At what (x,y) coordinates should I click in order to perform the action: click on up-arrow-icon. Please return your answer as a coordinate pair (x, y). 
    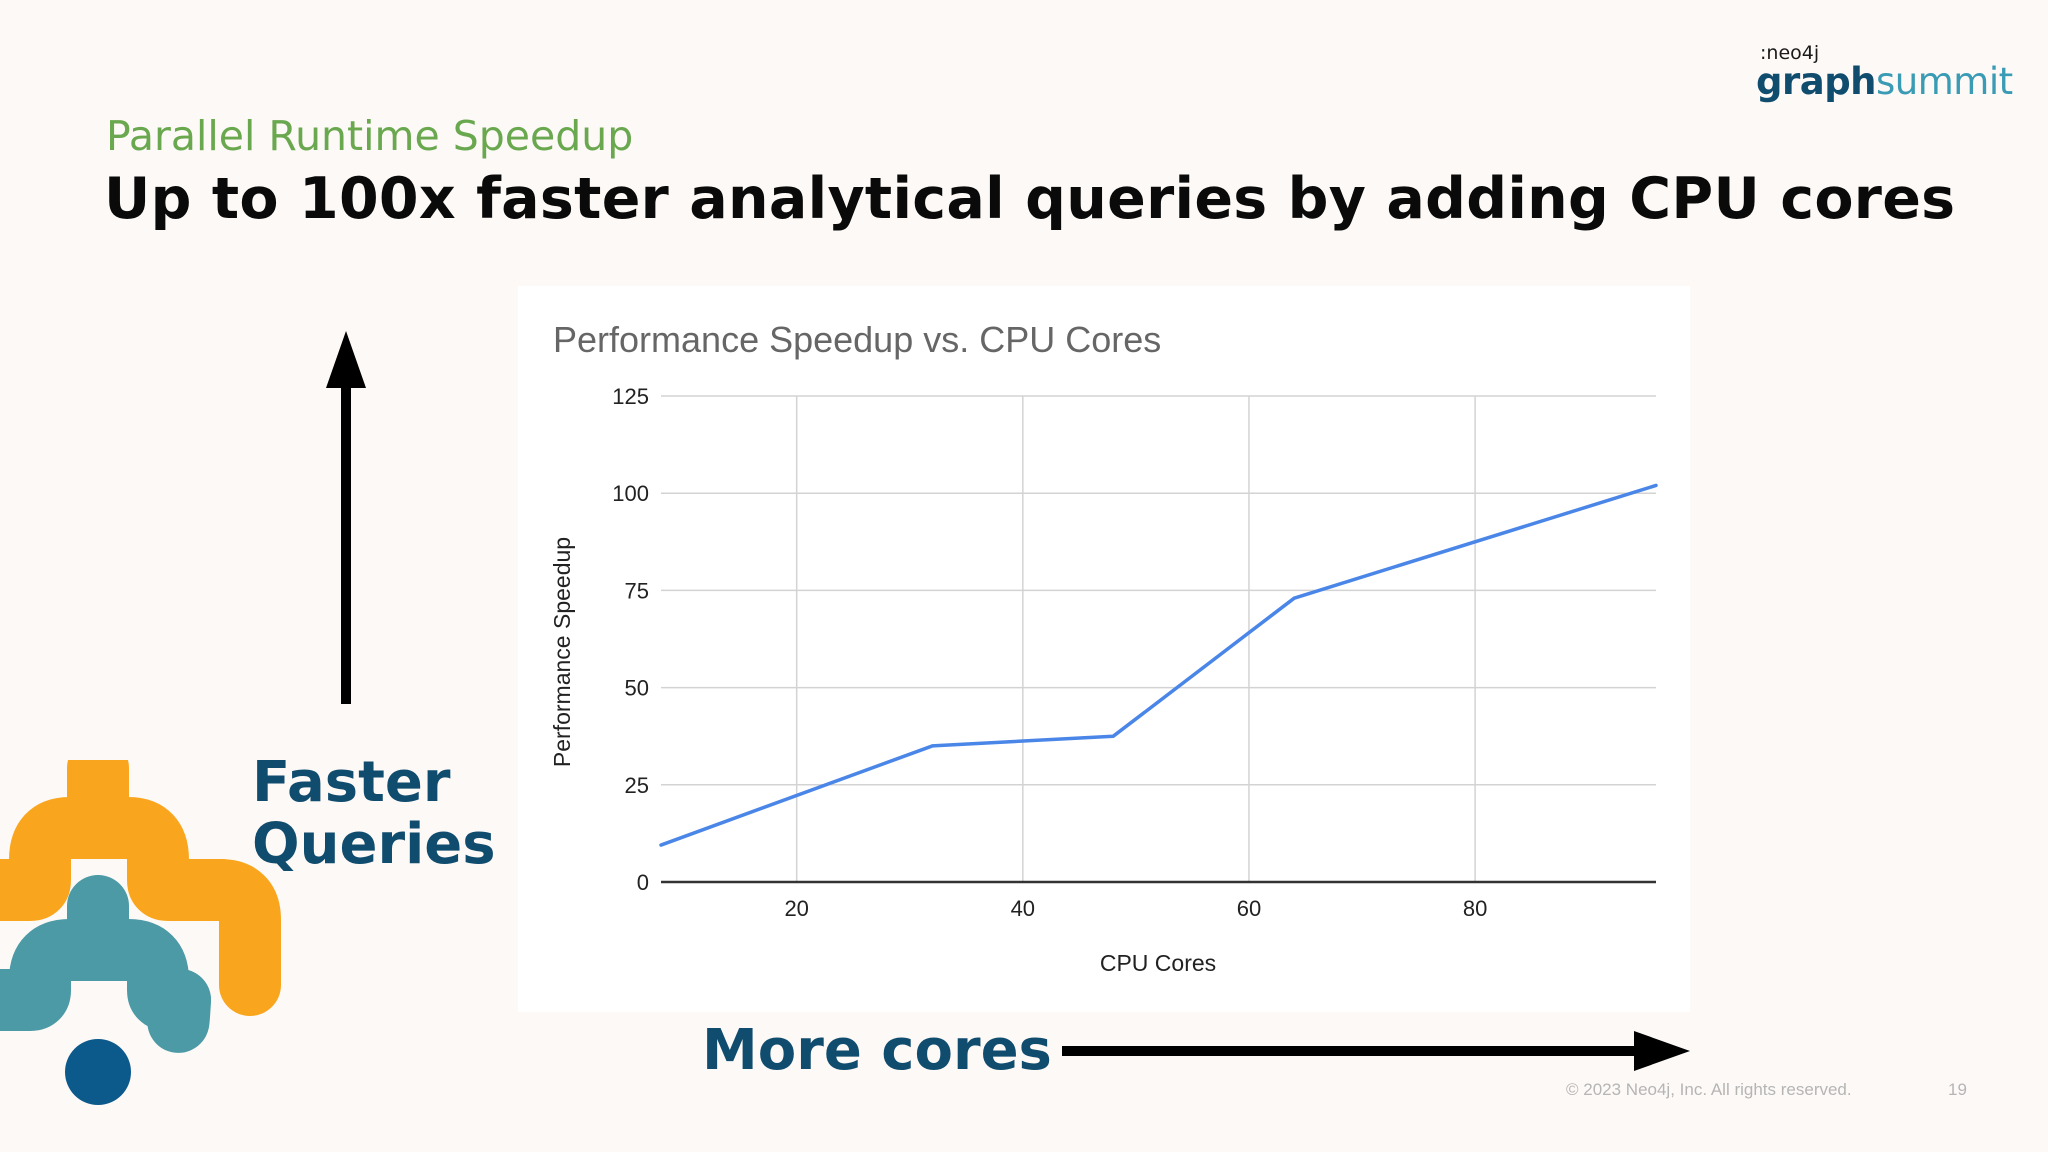
    Looking at the image, I should click on (346, 517).